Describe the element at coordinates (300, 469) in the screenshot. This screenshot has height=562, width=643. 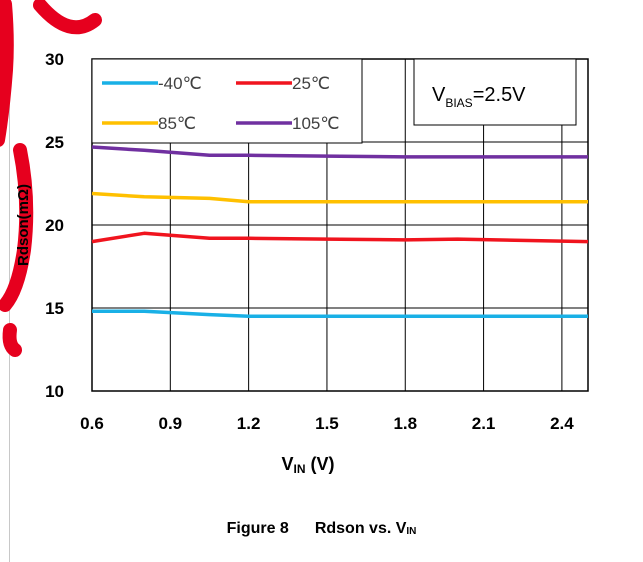
I see `x-axis-label-sub: IN` at that location.